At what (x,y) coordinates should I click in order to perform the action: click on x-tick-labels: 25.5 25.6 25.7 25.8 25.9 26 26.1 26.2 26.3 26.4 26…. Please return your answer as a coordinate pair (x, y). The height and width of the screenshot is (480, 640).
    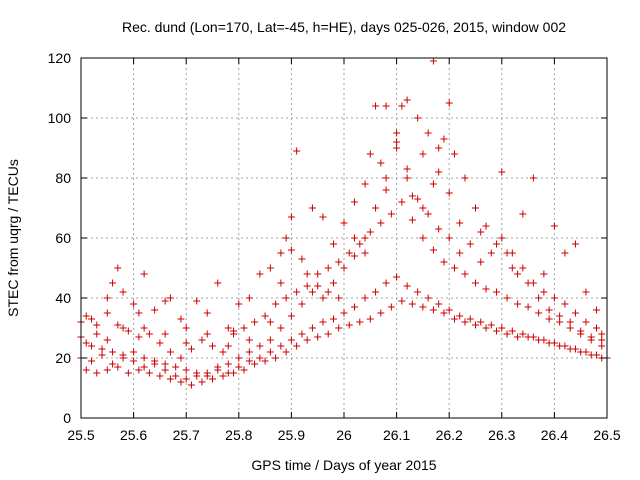
    Looking at the image, I should click on (343, 435).